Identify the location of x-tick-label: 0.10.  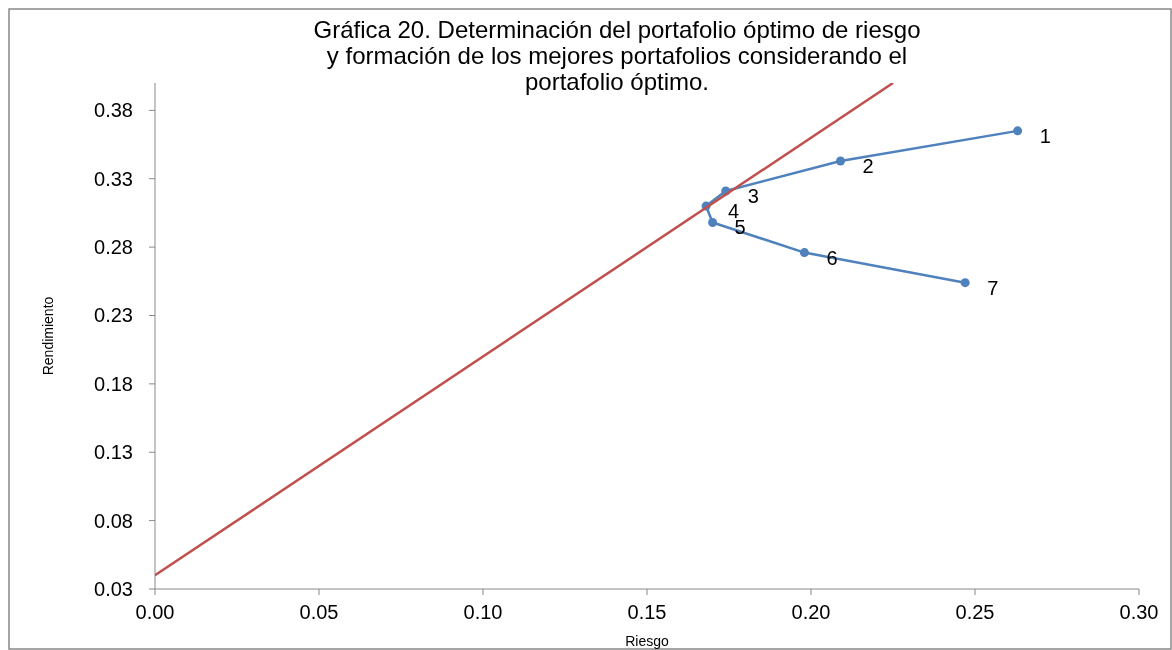
(483, 612).